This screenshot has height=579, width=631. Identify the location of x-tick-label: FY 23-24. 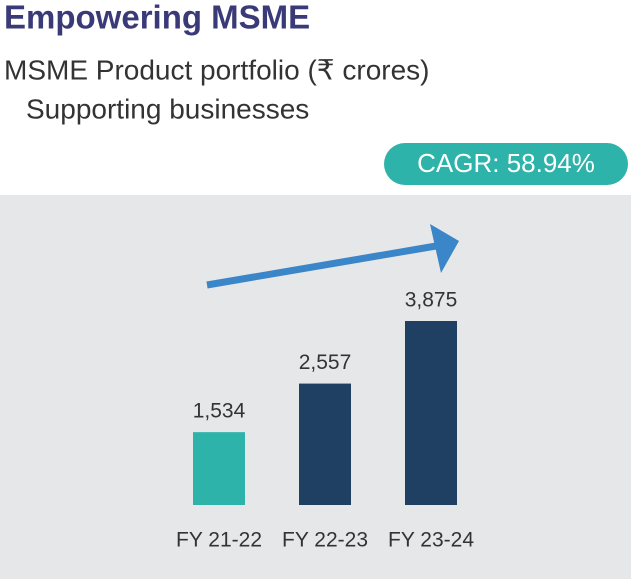
(431, 540).